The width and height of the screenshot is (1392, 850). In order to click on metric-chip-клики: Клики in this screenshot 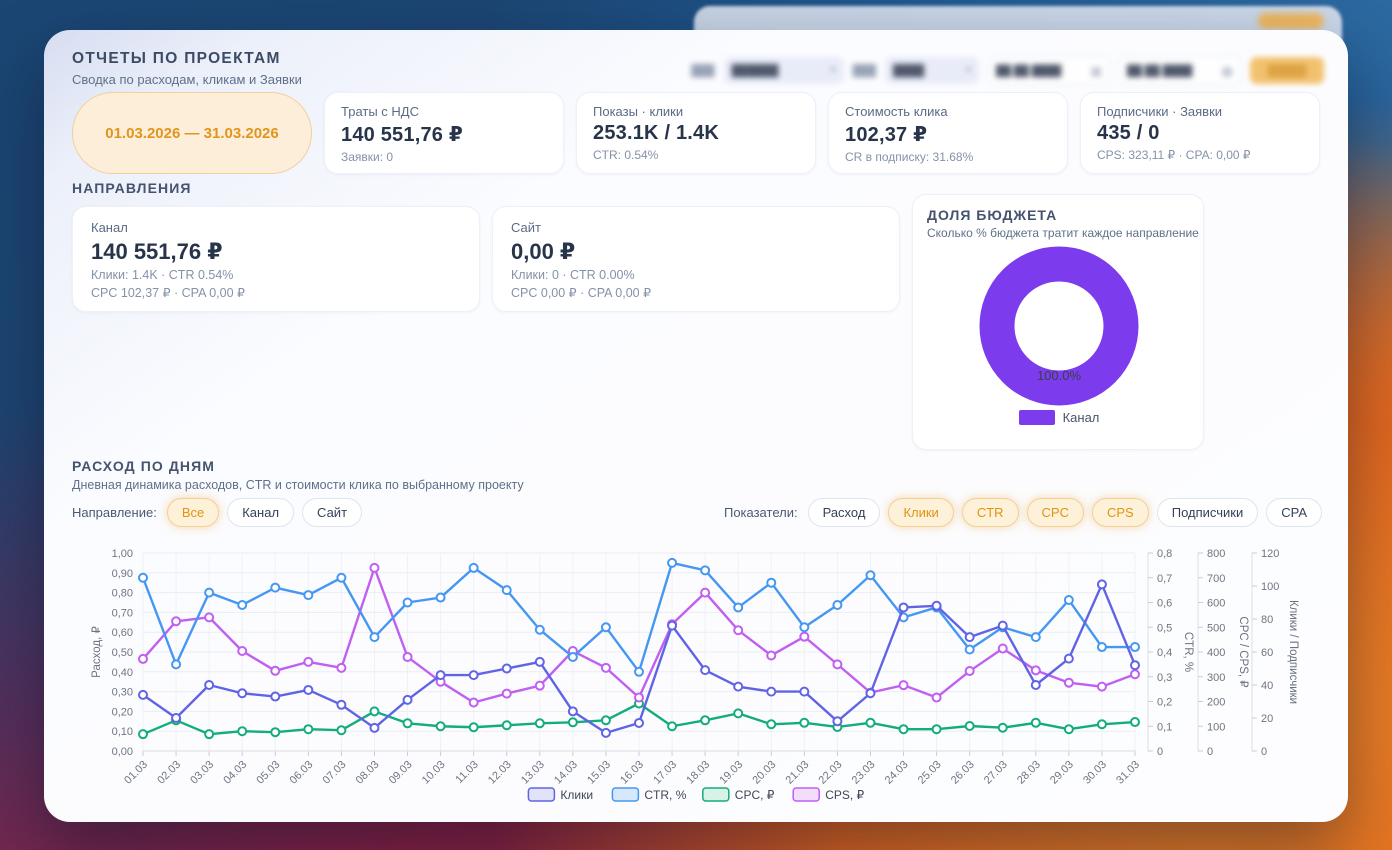, I will do `click(921, 512)`.